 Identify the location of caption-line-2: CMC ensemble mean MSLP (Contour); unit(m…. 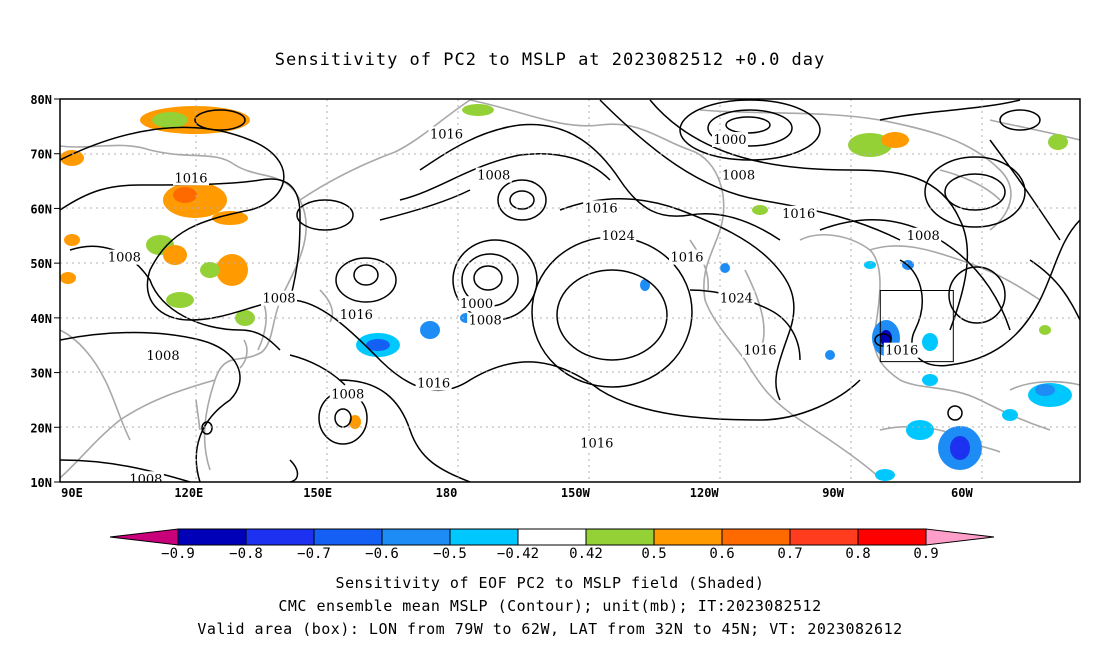
(550, 606).